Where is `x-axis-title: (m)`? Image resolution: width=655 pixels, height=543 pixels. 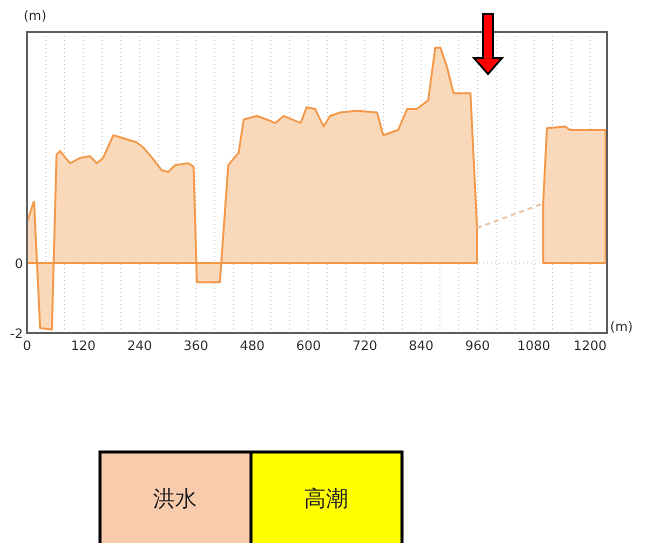 x-axis-title: (m) is located at coordinates (621, 327).